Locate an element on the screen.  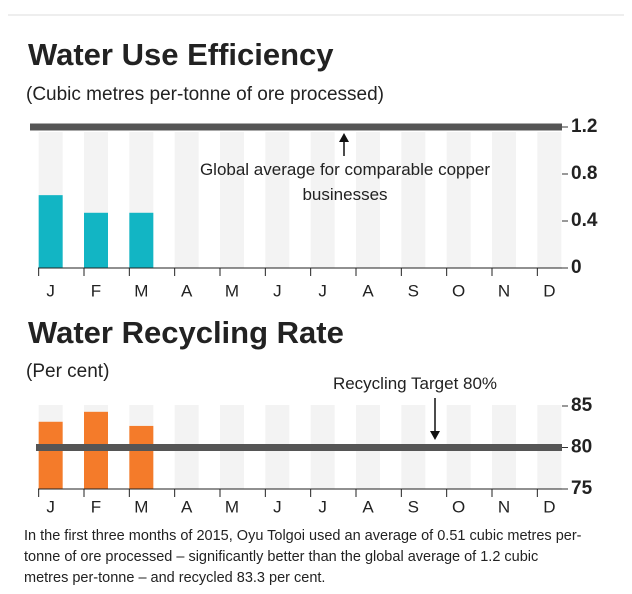
y-tick-label: 0 is located at coordinates (576, 267).